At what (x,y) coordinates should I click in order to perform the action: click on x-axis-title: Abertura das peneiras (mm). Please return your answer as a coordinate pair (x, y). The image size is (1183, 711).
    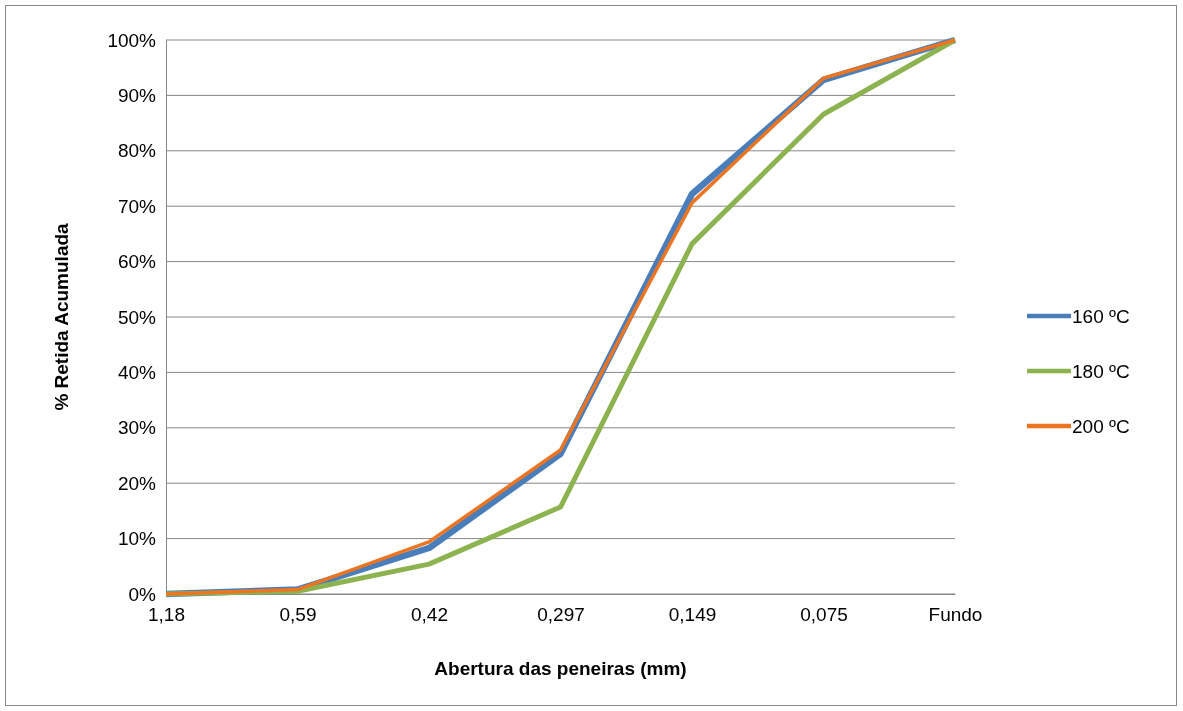
    Looking at the image, I should click on (560, 668).